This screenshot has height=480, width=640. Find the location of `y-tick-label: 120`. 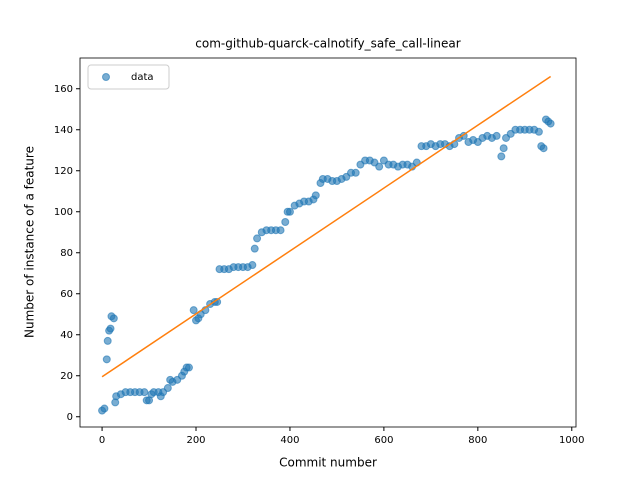

y-tick-label: 120 is located at coordinates (63, 171).